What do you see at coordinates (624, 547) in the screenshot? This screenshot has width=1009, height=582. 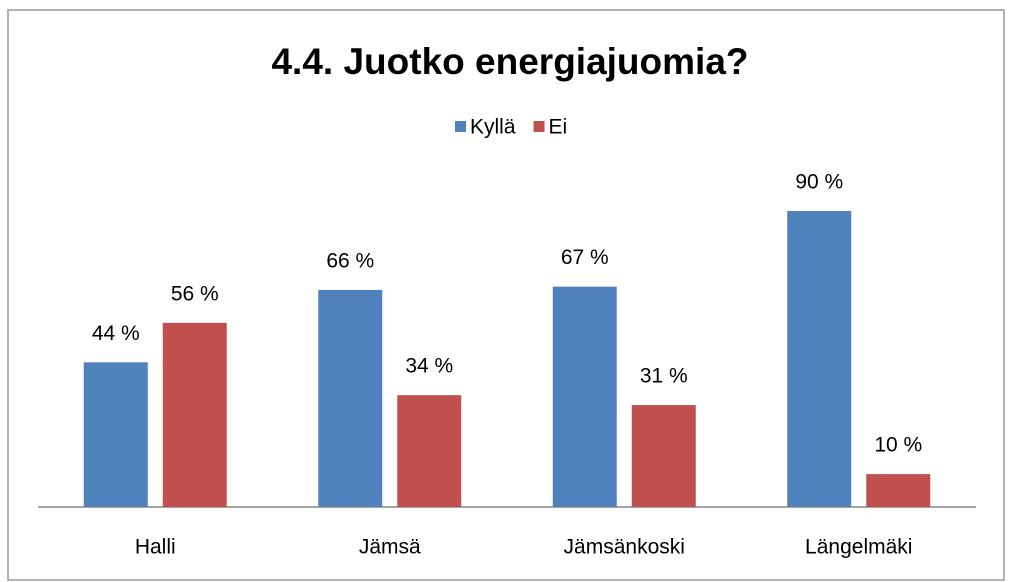 I see `x-tick-label: Jämsänkoski` at bounding box center [624, 547].